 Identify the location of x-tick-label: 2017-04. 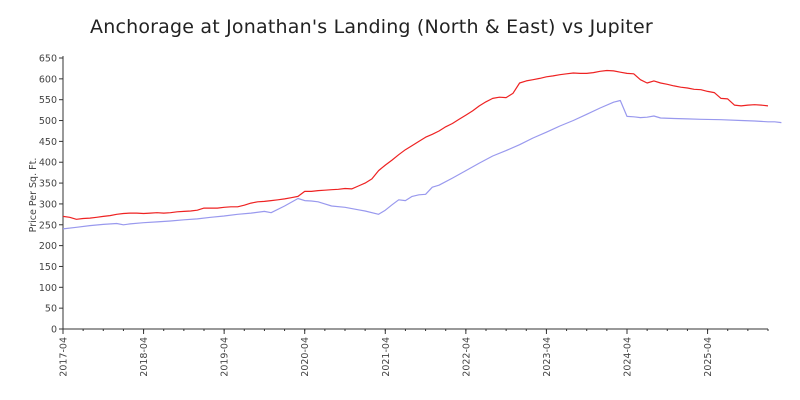
(64, 357).